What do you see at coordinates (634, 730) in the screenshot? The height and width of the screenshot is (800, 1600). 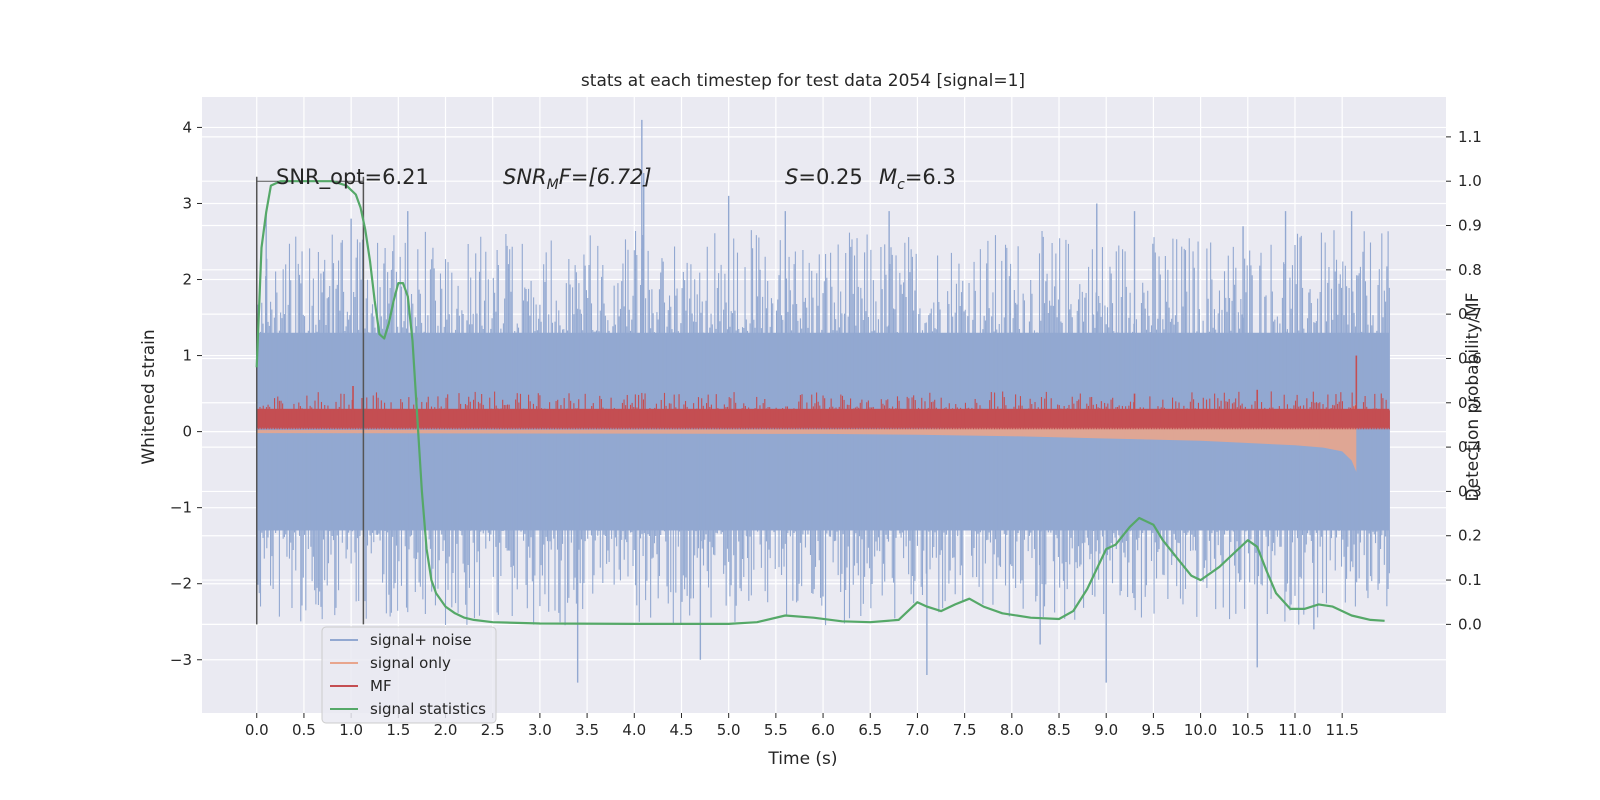 I see `x-tick-label: 4.0` at bounding box center [634, 730].